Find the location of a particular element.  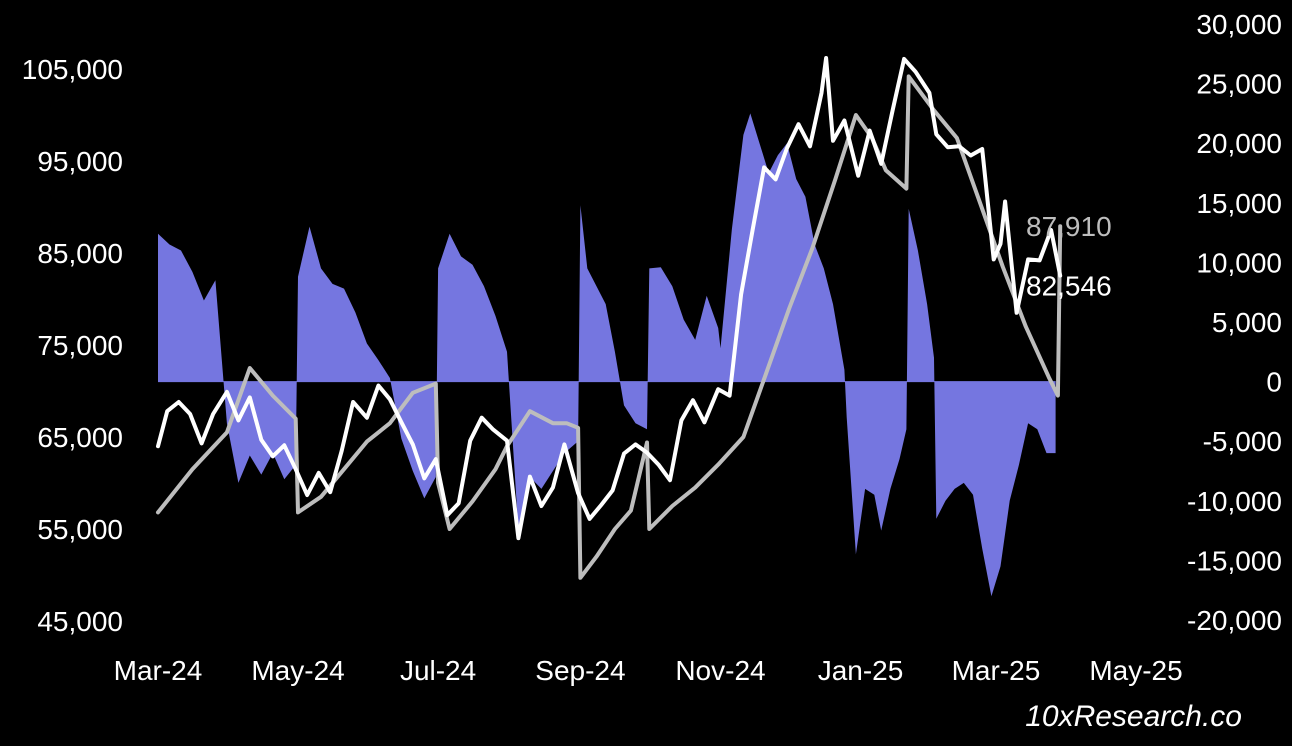

right-tick-label: 30,000 is located at coordinates (1239, 24).